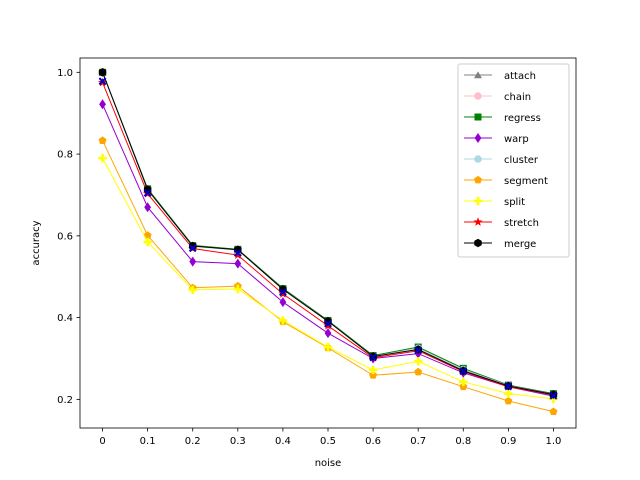 The image size is (640, 480). Describe the element at coordinates (494, 202) in the screenshot. I see `legend-item-split: split` at that location.